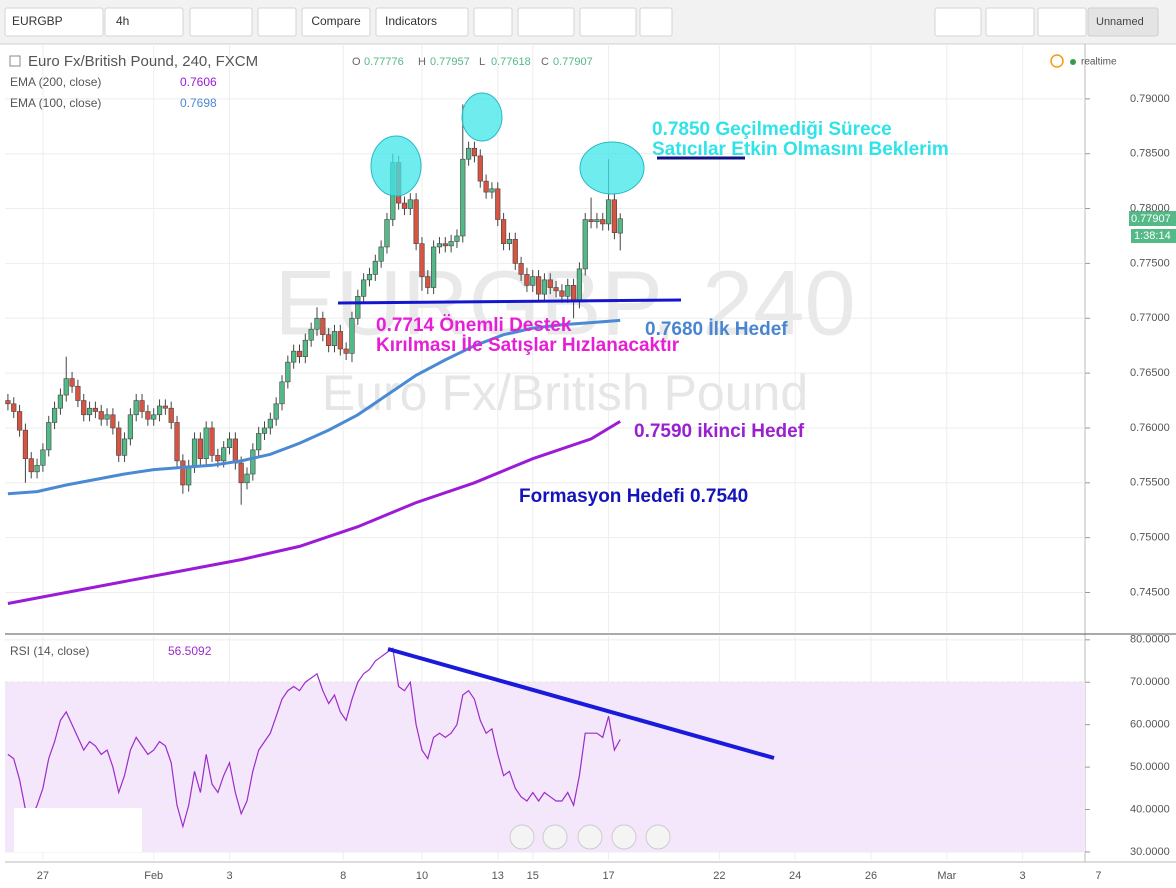 The image size is (1176, 888). I want to click on x-tick-label: 27, so click(43, 876).